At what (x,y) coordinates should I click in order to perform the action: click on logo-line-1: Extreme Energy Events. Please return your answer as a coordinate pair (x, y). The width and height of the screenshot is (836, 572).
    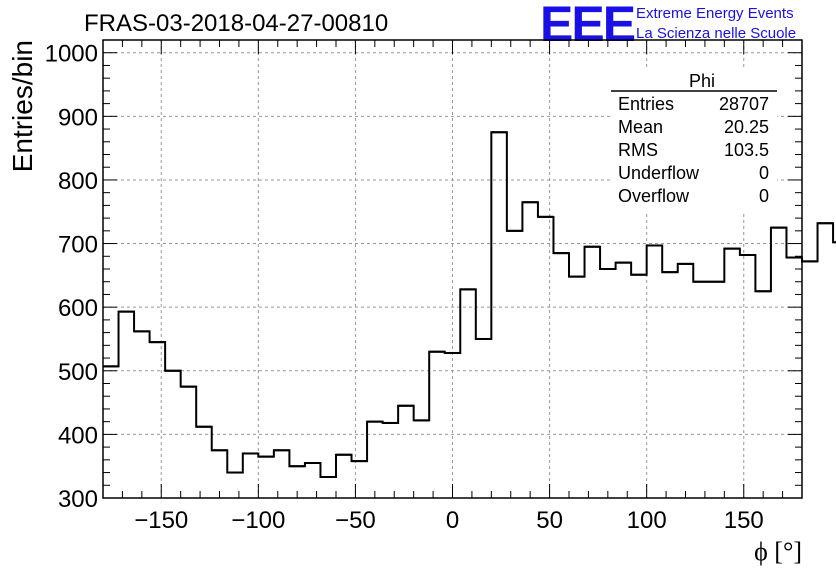
    Looking at the image, I should click on (715, 13).